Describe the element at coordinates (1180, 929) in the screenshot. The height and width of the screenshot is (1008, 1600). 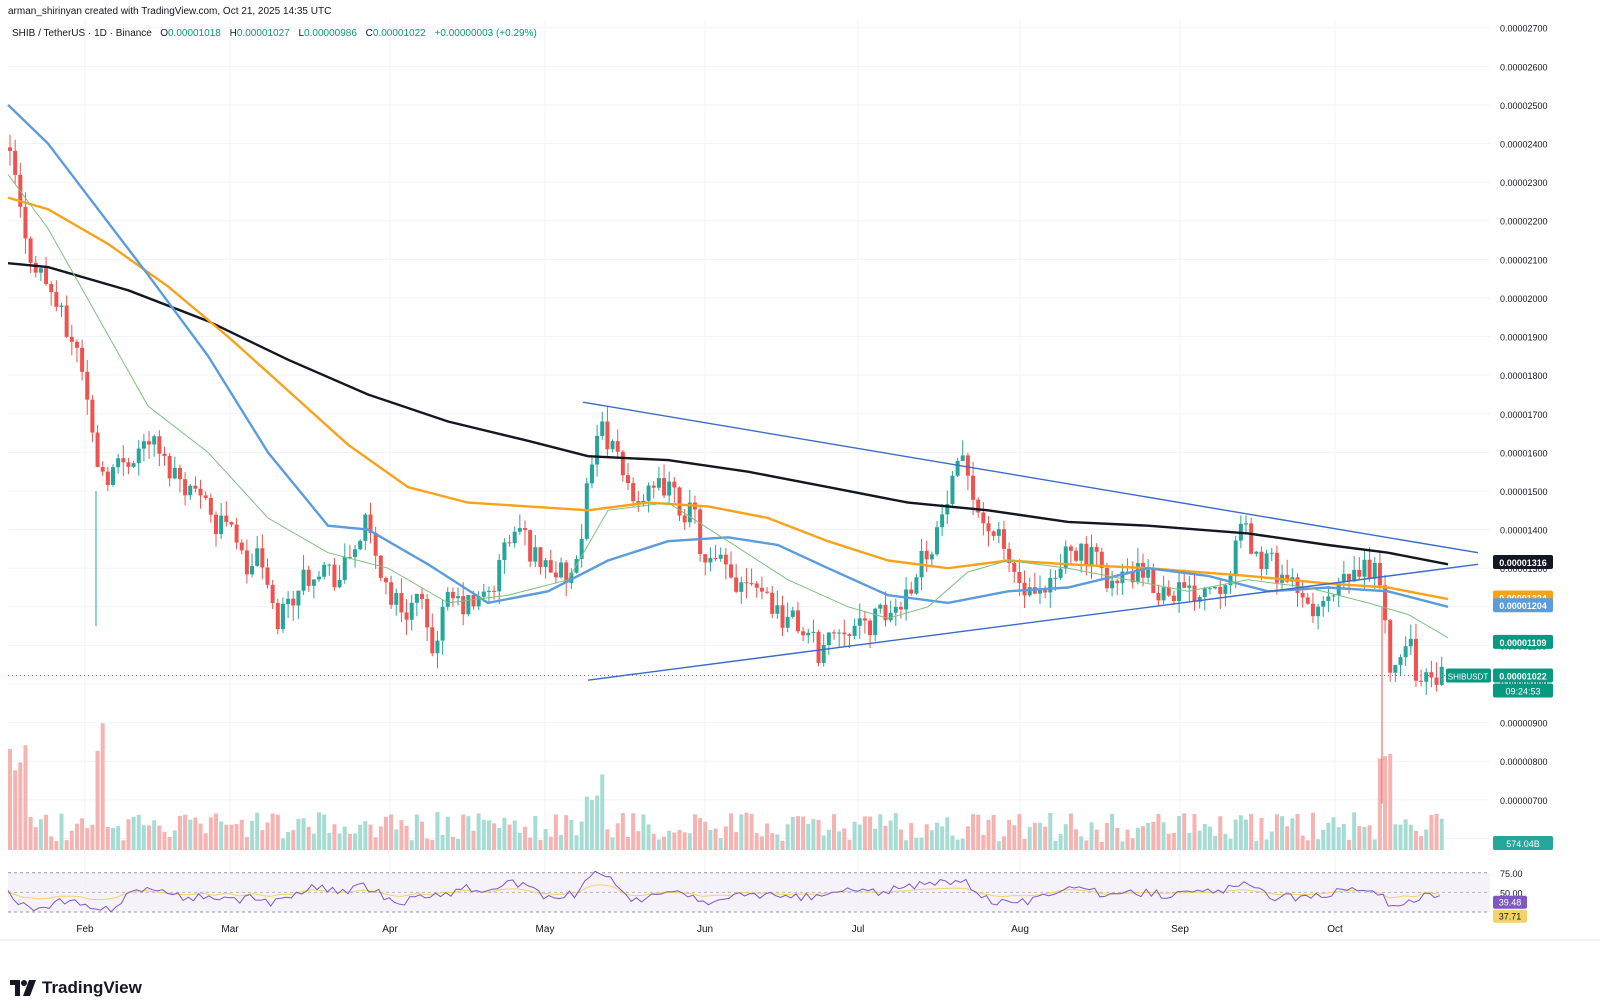
I see `x-tick-label: Sep` at that location.